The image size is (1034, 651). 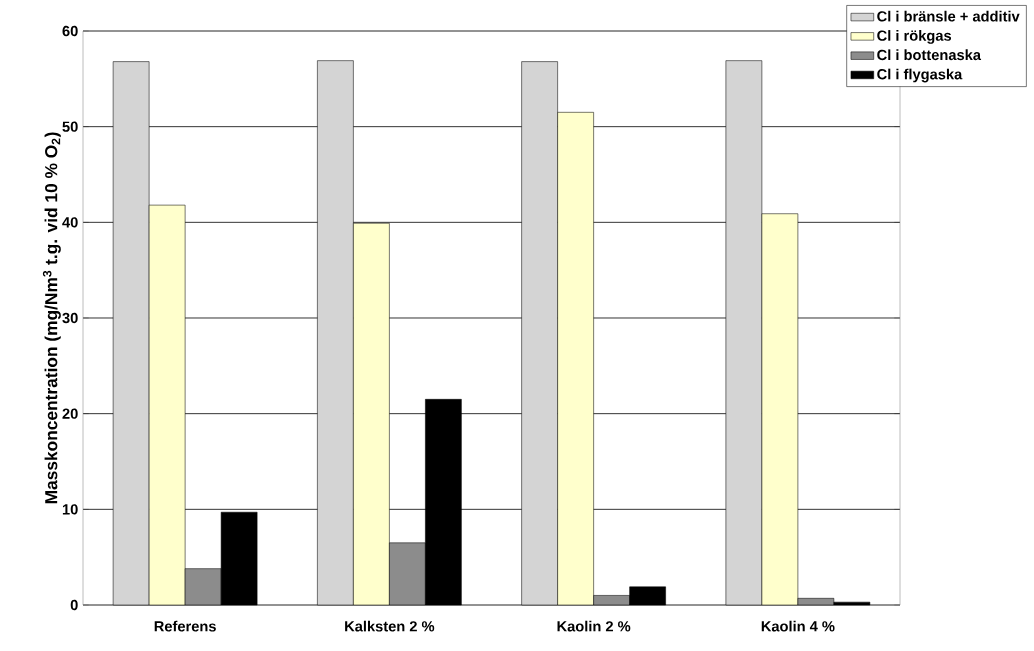 I want to click on x-tick-label: Referens, so click(x=185, y=626).